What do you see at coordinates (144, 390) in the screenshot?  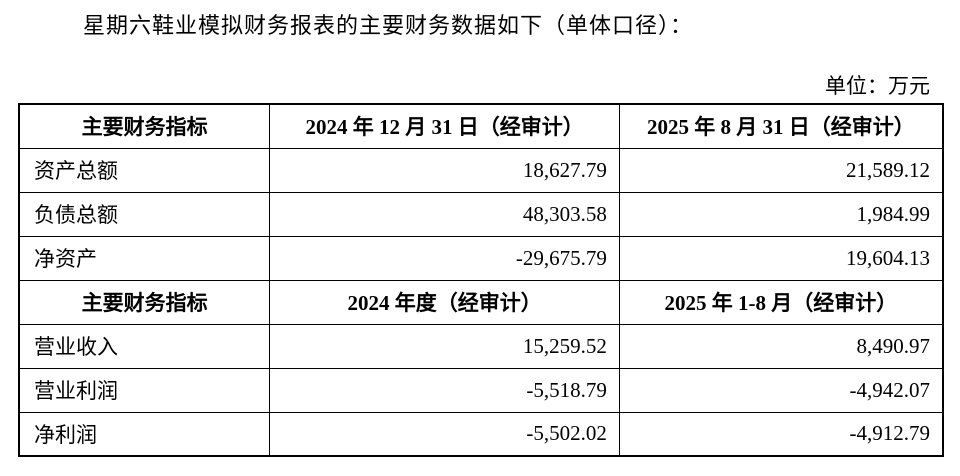 I see `row-label: 营业利润` at bounding box center [144, 390].